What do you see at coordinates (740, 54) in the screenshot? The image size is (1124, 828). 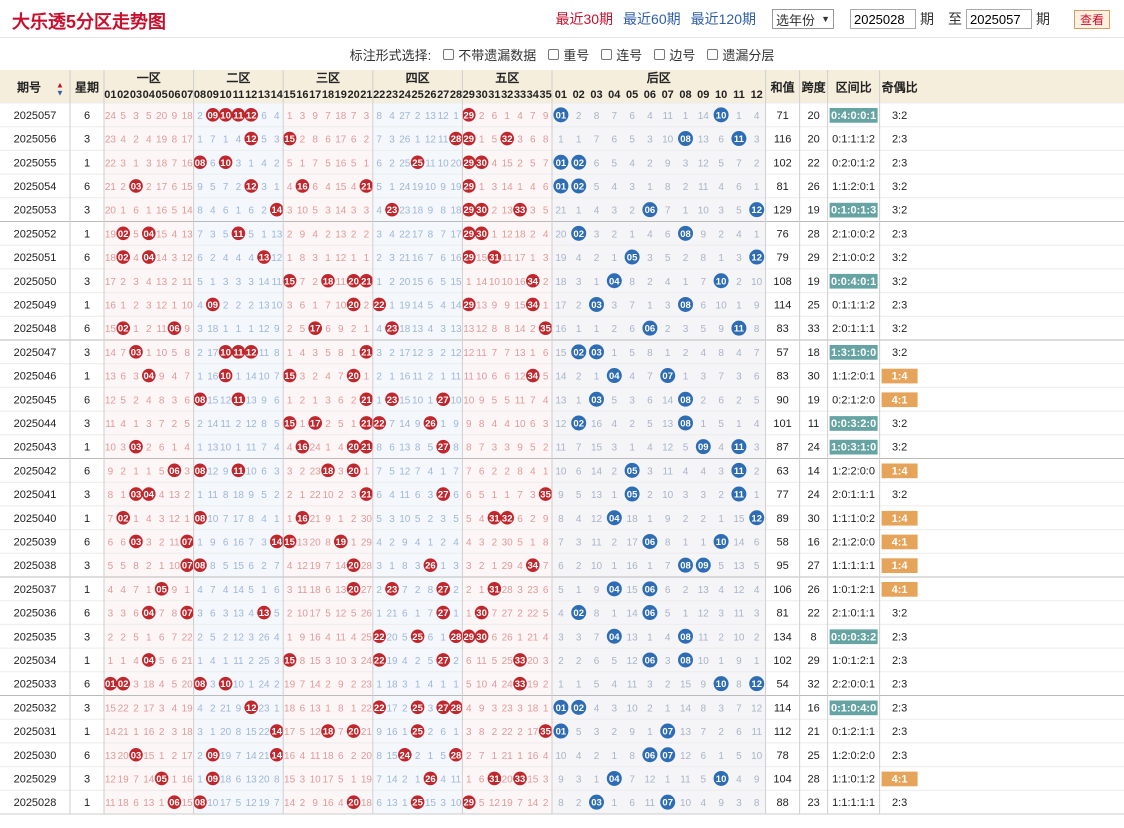 I see `option-layer: 遗漏分层` at bounding box center [740, 54].